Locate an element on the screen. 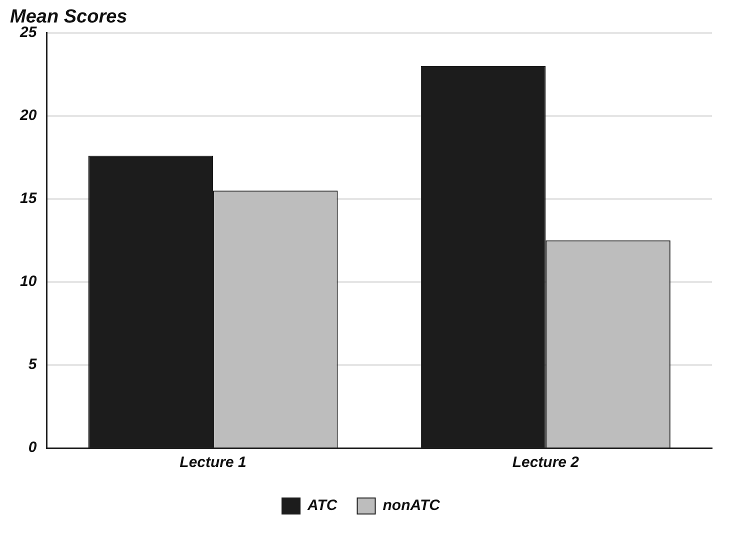 The width and height of the screenshot is (732, 534). x-tick-label: Lecture 1 is located at coordinates (213, 463).